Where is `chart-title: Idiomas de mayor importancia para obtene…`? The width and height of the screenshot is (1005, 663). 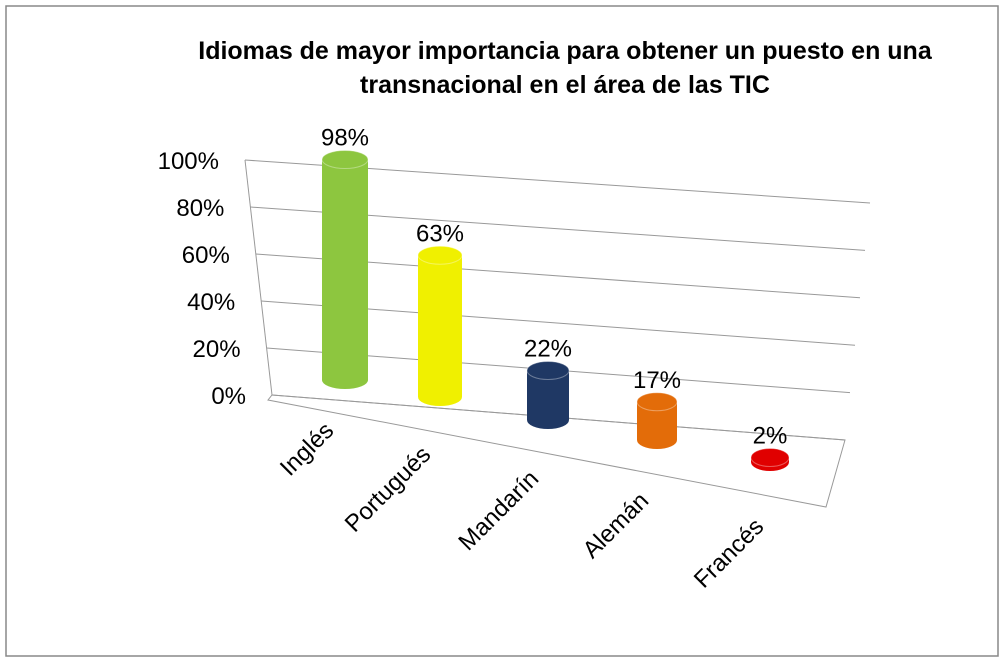
chart-title: Idiomas de mayor importancia para obtene… is located at coordinates (565, 68).